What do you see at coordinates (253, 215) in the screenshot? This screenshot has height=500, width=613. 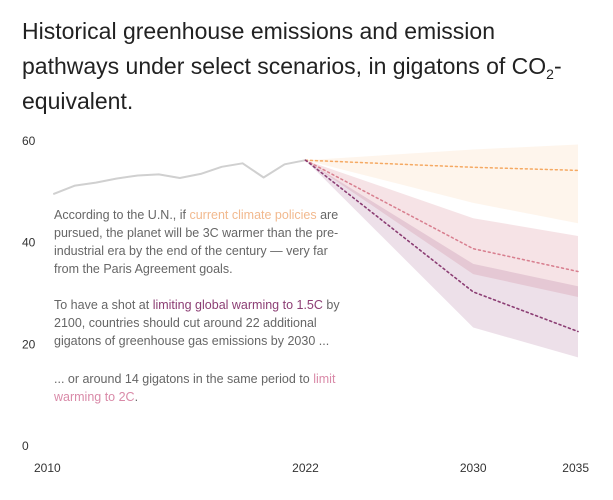 I see `highlight-current-policies: current climate policies` at bounding box center [253, 215].